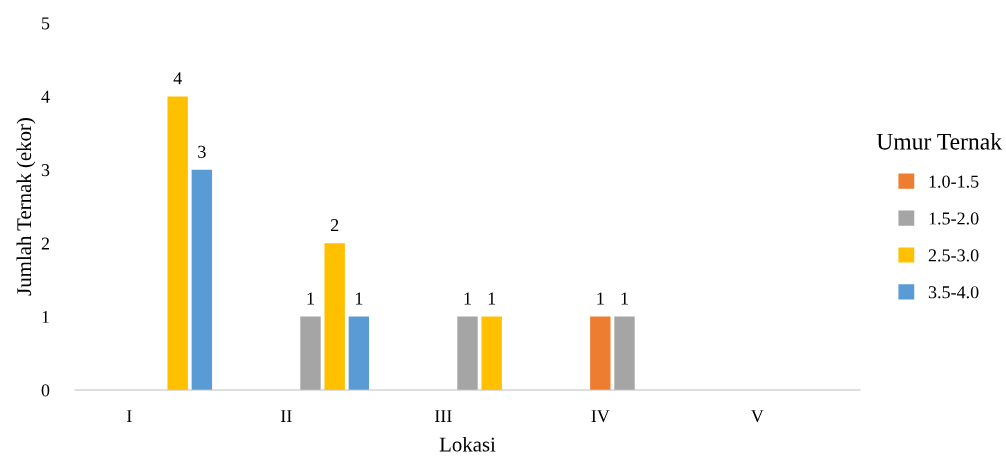  Describe the element at coordinates (939, 141) in the screenshot. I see `legend-title: Umur Ternak` at that location.